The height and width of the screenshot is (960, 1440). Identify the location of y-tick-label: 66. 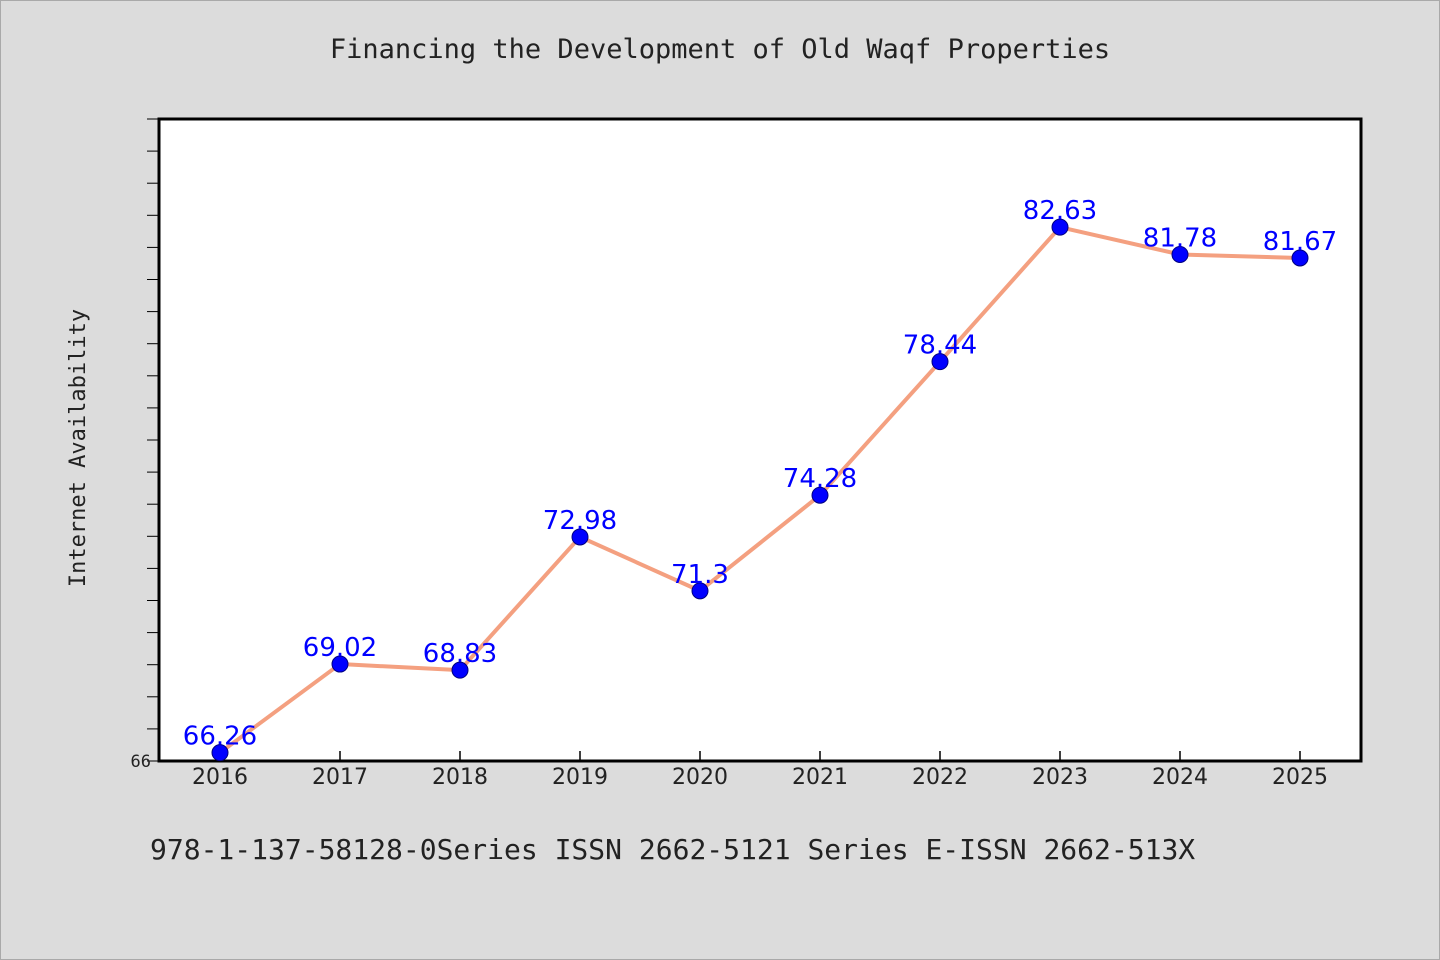
(141, 762).